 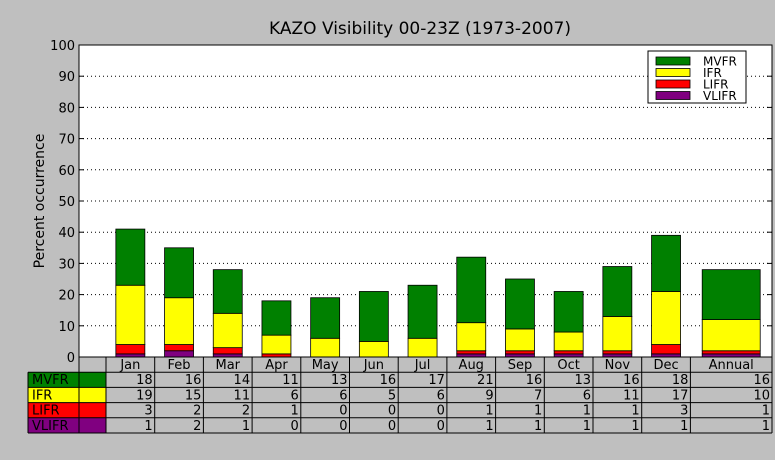 What do you see at coordinates (227, 330) in the screenshot?
I see `bar-ifr-mar` at bounding box center [227, 330].